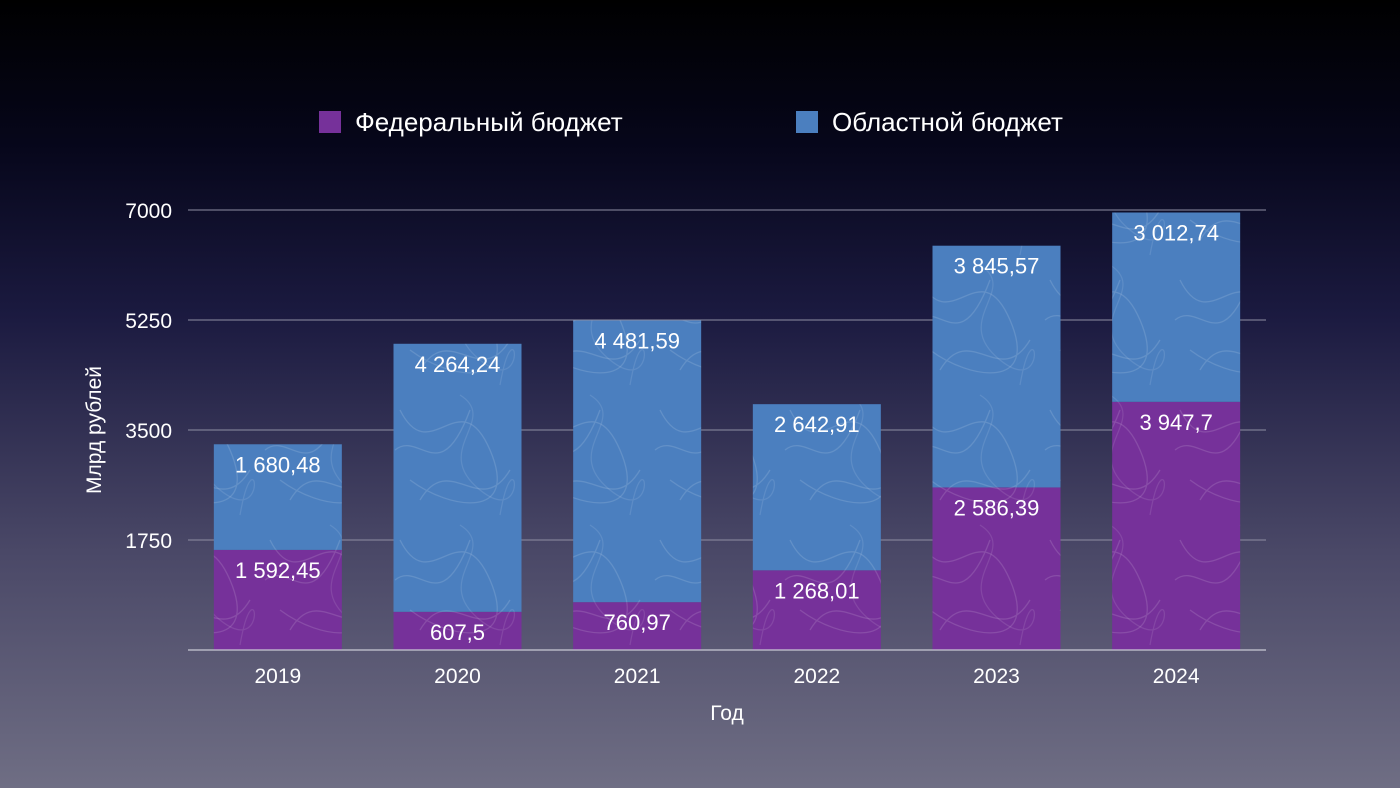  I want to click on x-tick-label: 2019, so click(277, 676).